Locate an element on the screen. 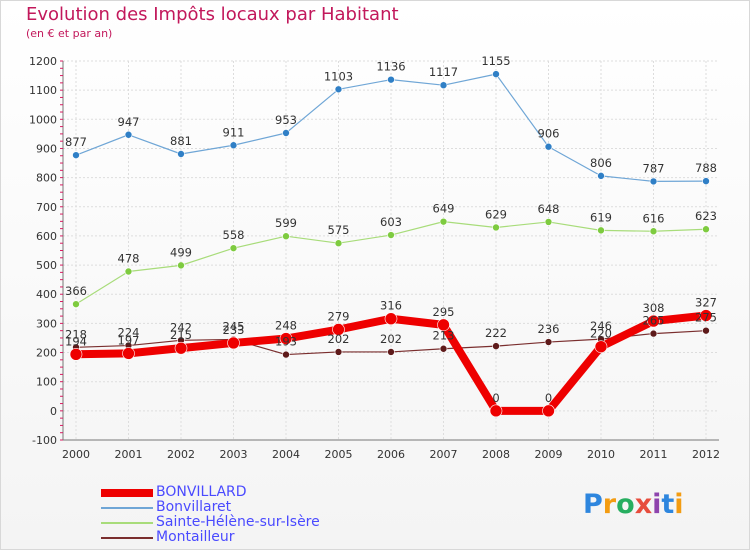 The image size is (750, 550). data-label: 197 is located at coordinates (129, 340).